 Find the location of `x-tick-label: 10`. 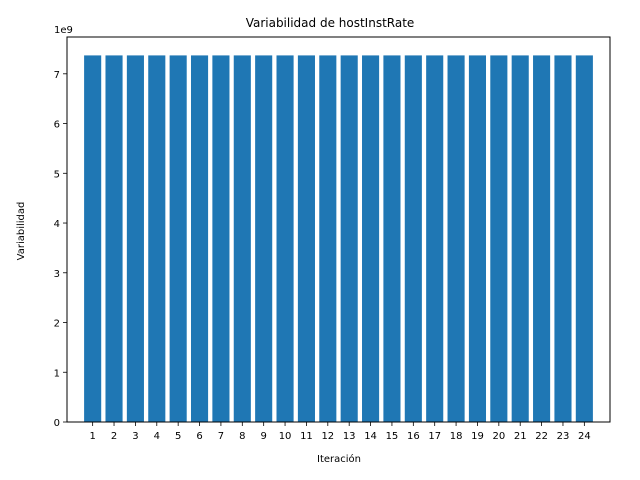

x-tick-label: 10 is located at coordinates (285, 436).